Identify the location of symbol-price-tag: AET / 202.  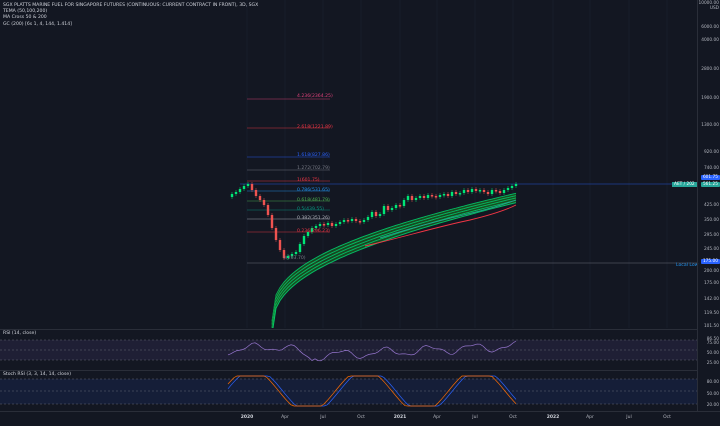
(684, 184).